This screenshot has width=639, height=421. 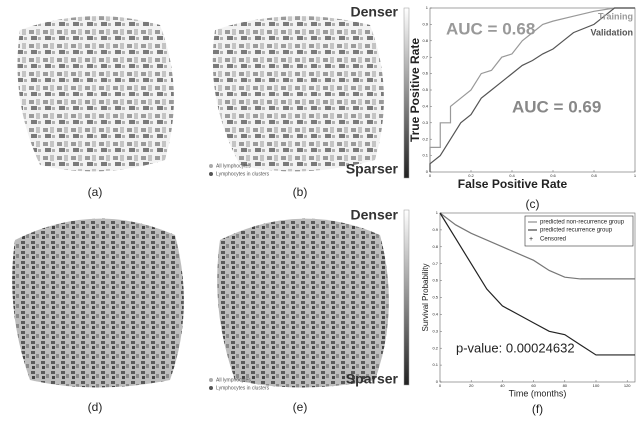 I want to click on panel-label: (d), so click(x=95, y=407).